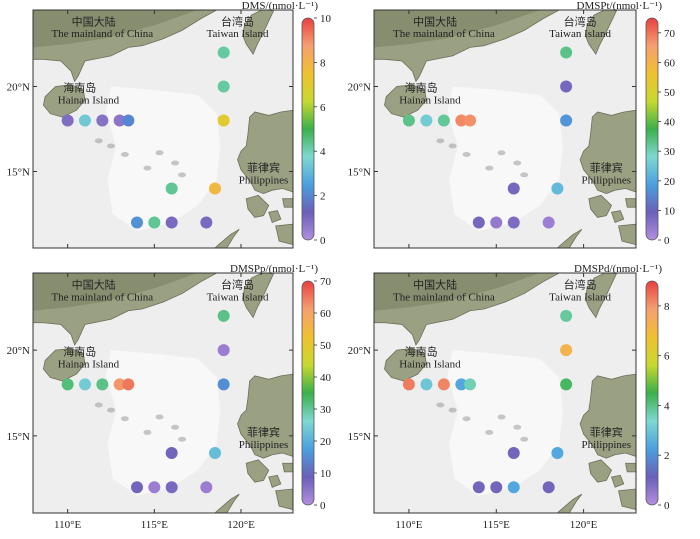 Image resolution: width=700 pixels, height=539 pixels. I want to click on land-mindoro, so click(257, 471).